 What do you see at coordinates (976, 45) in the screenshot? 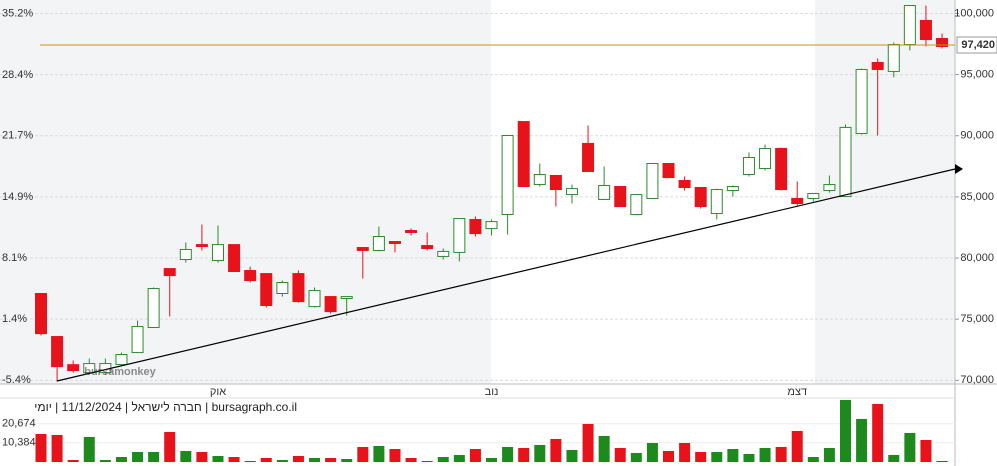
I see `reference-label-box` at bounding box center [976, 45].